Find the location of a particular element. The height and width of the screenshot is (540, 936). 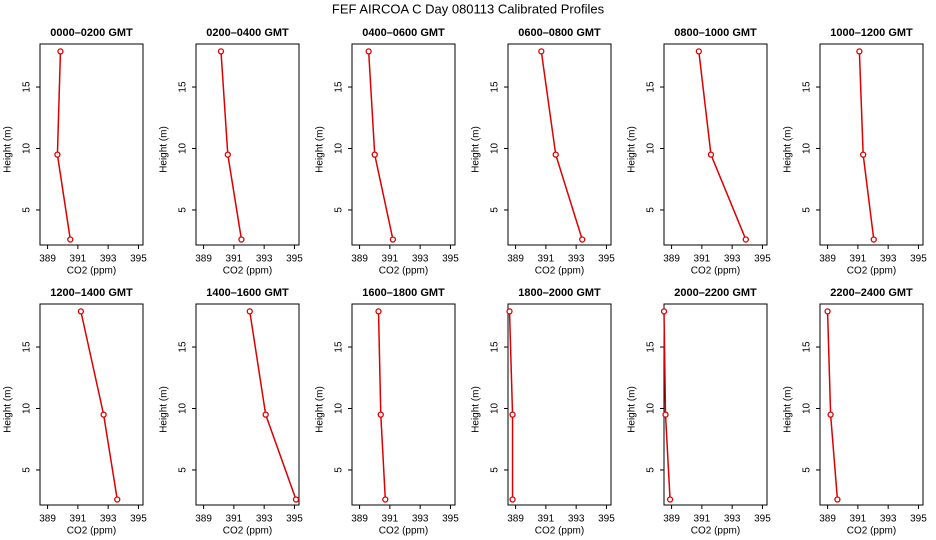

panel-title: 0200–0400 GMT is located at coordinates (247, 33).